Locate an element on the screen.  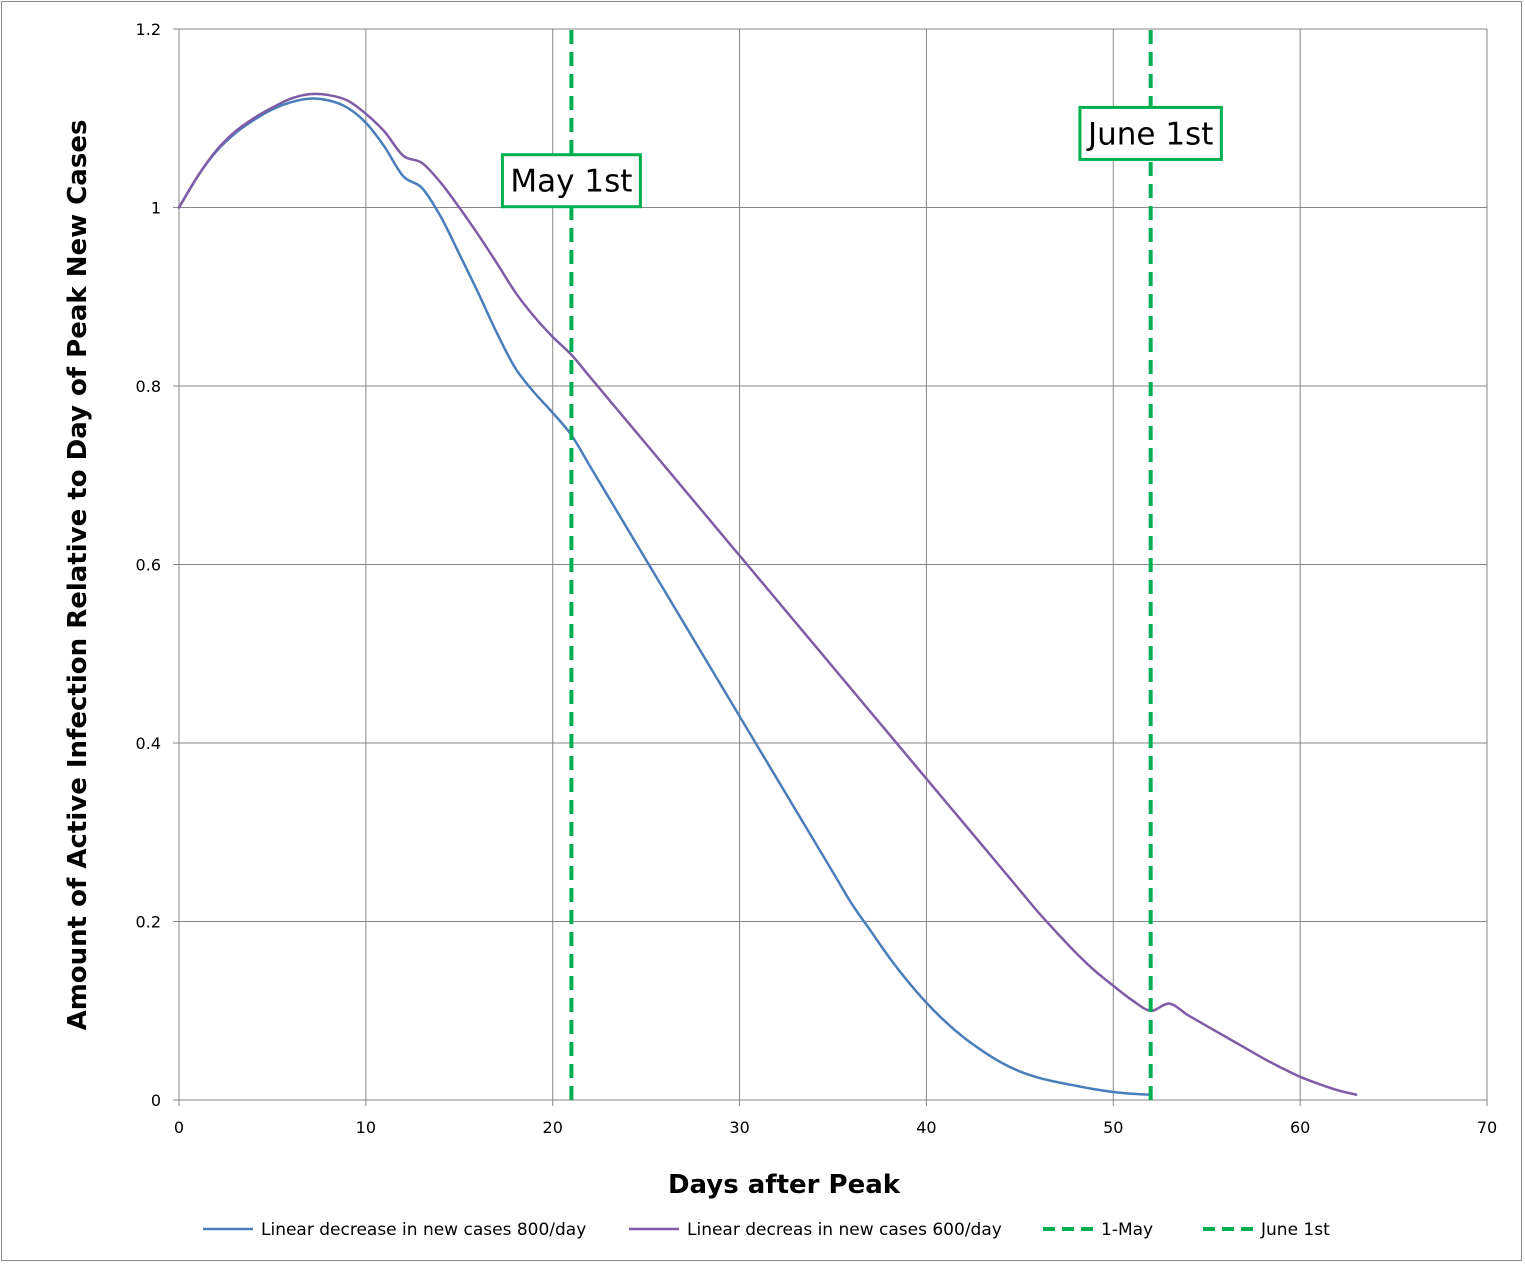
y-tick-label: 1 is located at coordinates (156, 208).